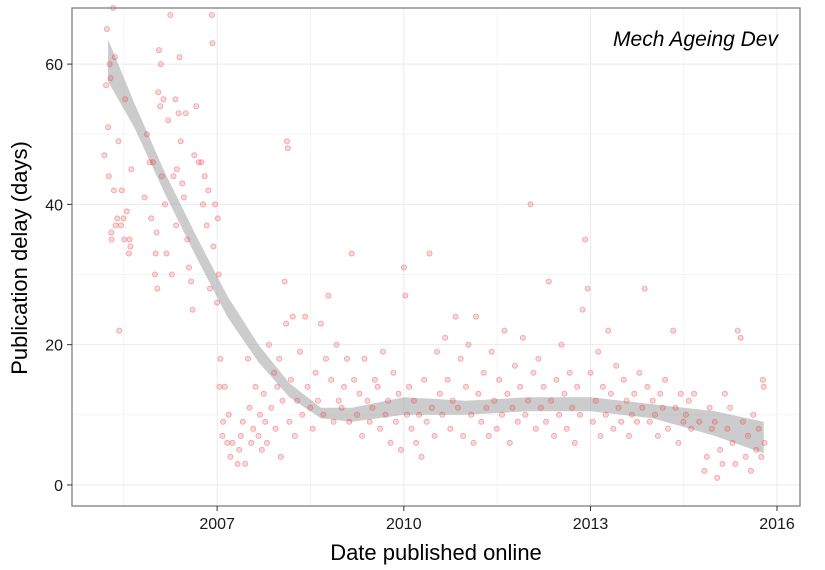  What do you see at coordinates (58, 486) in the screenshot?
I see `y-tick-label: 0` at bounding box center [58, 486].